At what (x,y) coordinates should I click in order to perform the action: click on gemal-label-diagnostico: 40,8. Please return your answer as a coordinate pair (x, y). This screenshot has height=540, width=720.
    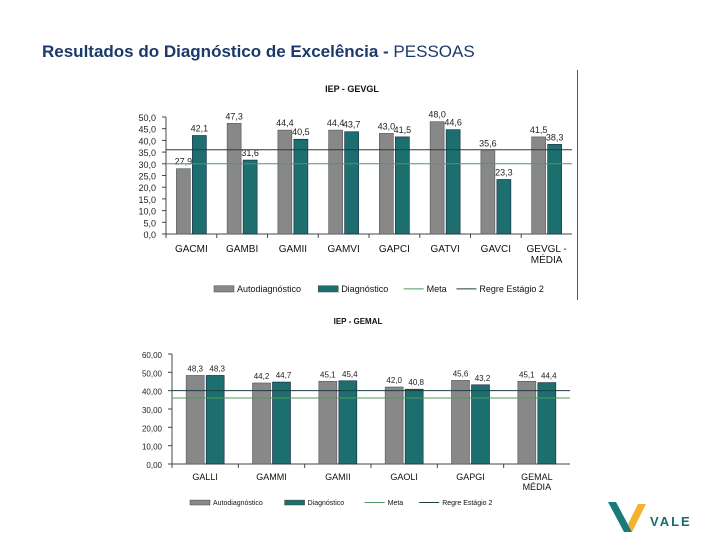
    Looking at the image, I should click on (416, 382).